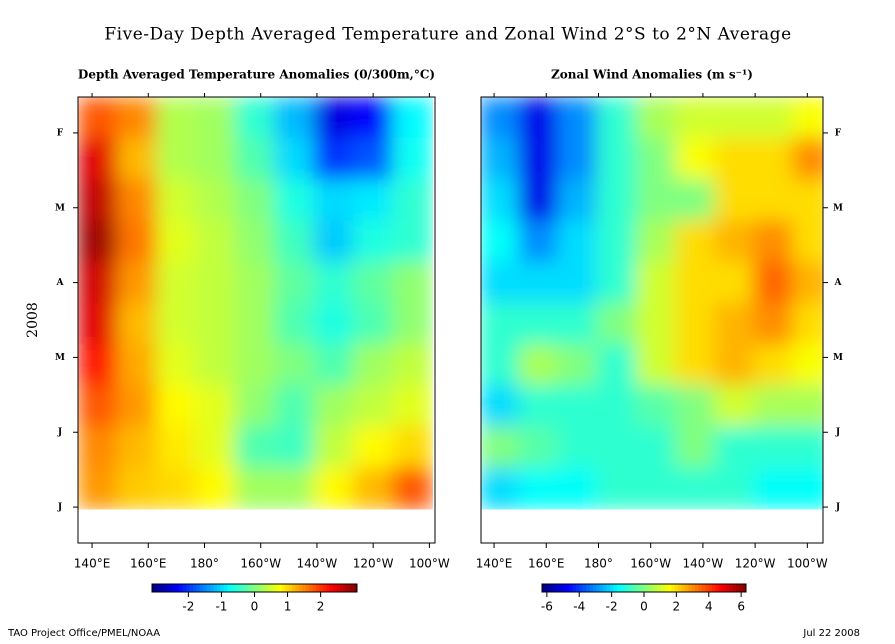 This screenshot has height=644, width=895. What do you see at coordinates (221, 607) in the screenshot?
I see `colorbar-tick-label: -1` at bounding box center [221, 607].